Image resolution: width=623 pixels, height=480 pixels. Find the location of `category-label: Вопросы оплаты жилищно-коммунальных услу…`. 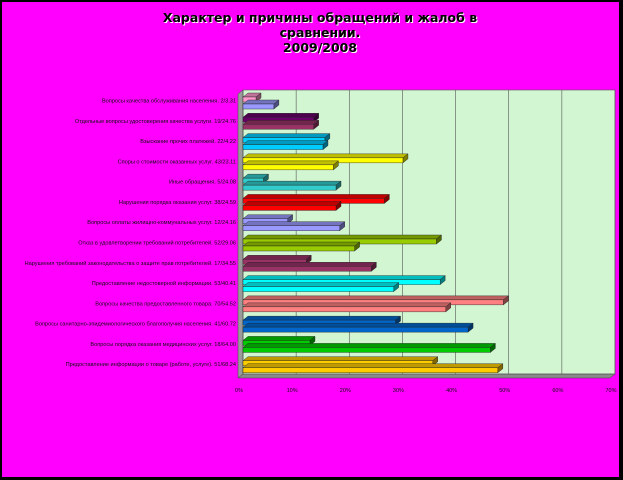

category-label: Вопросы оплаты жилищно-коммунальных услу… is located at coordinates (161, 223).